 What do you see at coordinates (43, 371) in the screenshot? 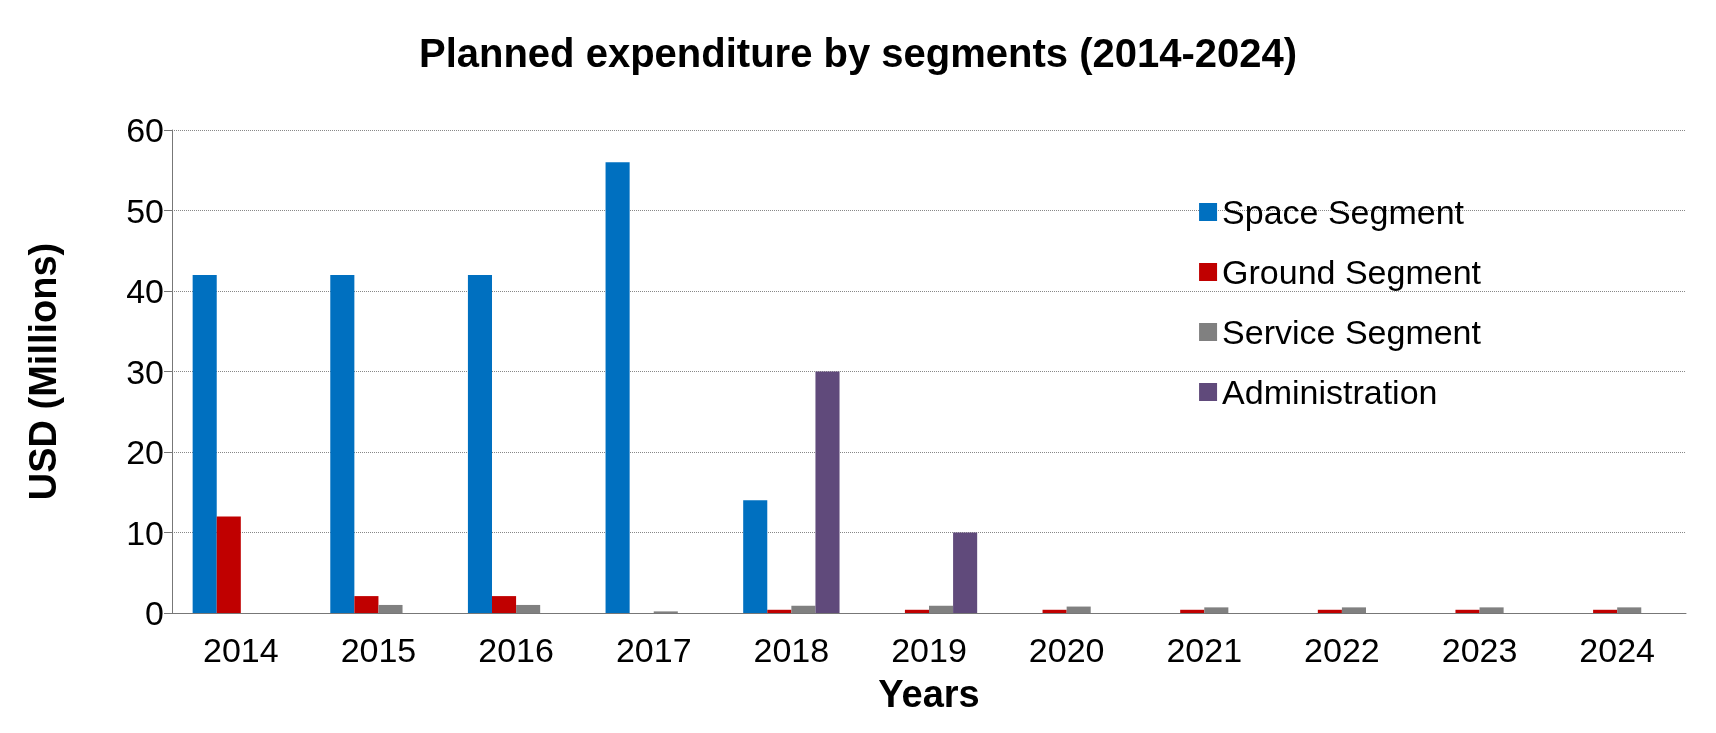
I see `y-axis-title: USD (Millions)` at bounding box center [43, 371].